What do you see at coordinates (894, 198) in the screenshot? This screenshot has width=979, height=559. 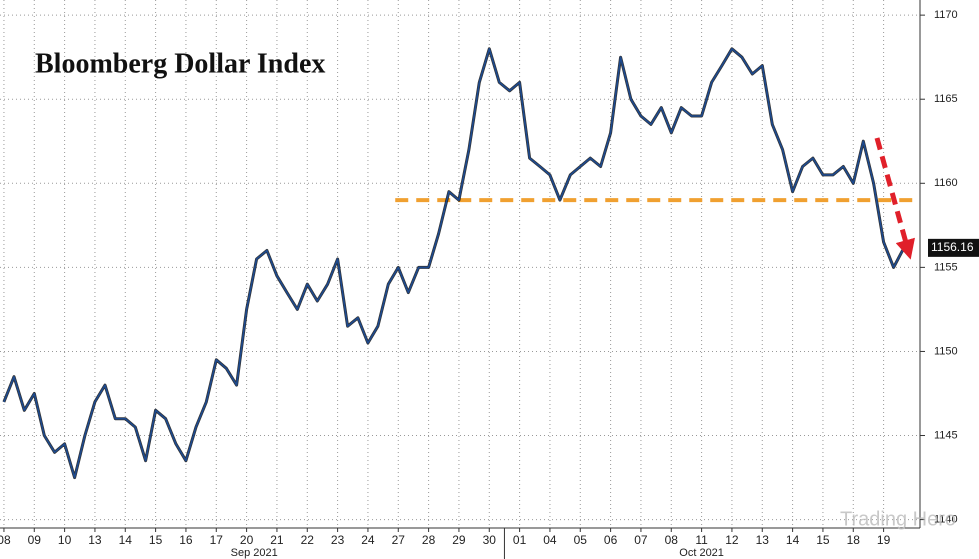 I see `arrow` at bounding box center [894, 198].